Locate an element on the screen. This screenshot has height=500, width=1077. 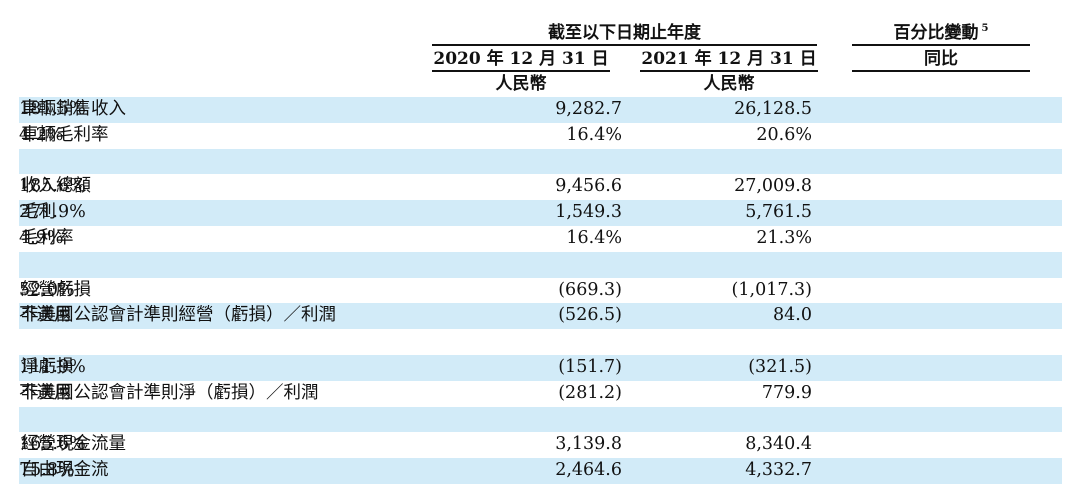
table-row: 毛利 1,549.3 5,761.5 271.9% is located at coordinates (540, 213).